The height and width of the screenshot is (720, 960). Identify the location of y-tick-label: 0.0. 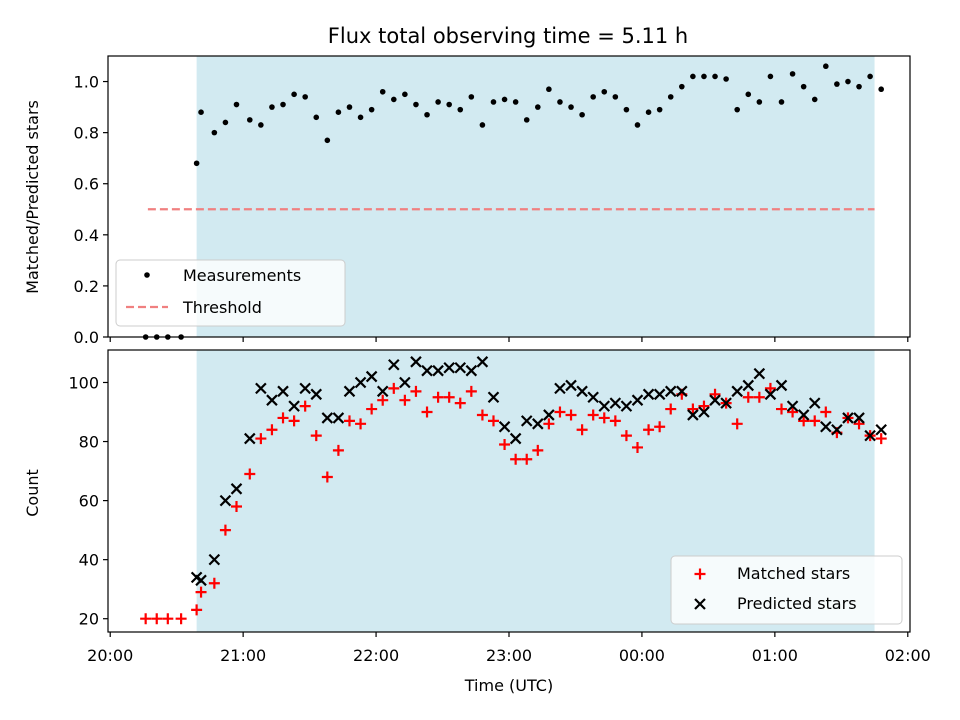
(86, 337).